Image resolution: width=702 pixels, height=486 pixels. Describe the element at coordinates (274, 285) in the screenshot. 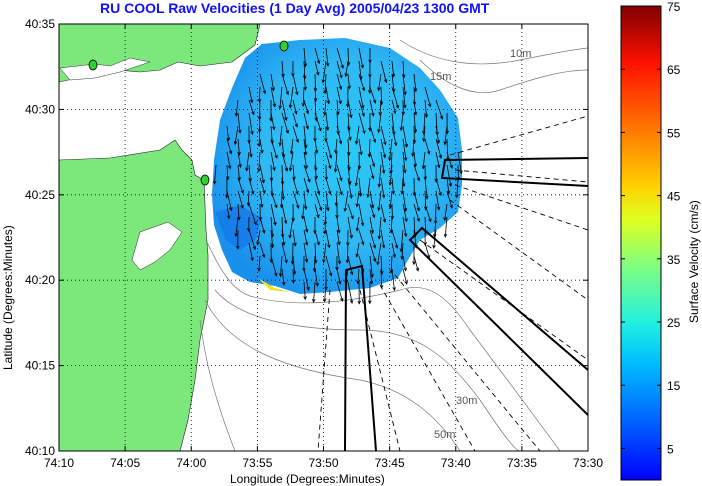

I see `velocity-field-edge` at that location.